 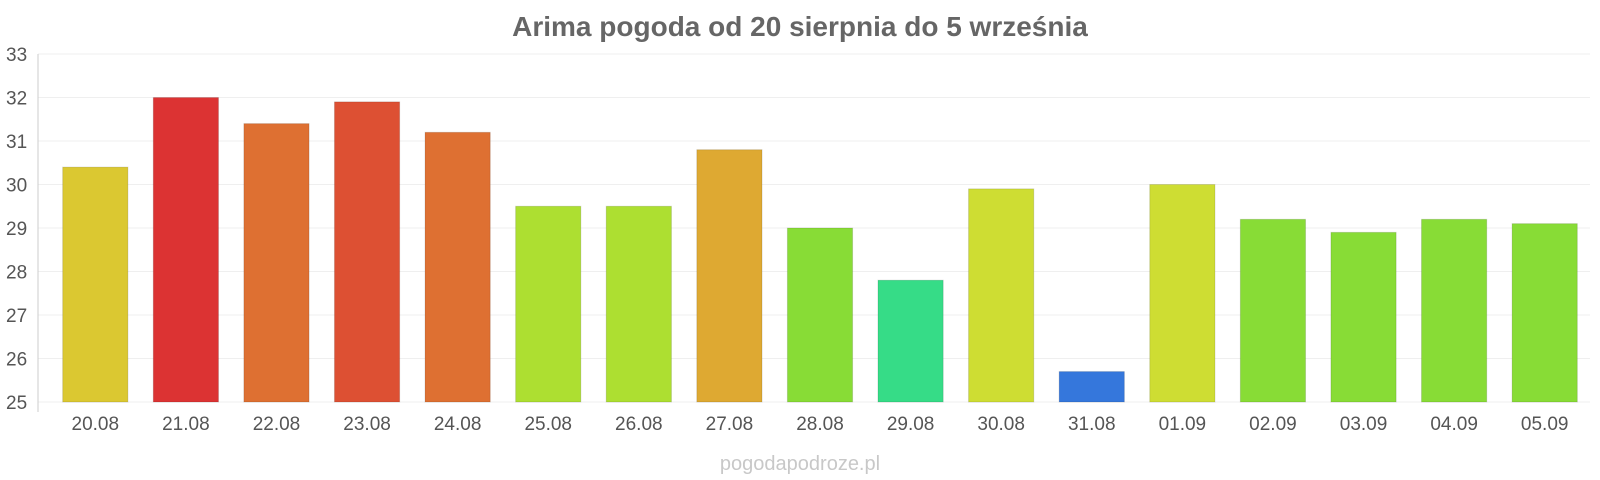 What do you see at coordinates (16, 55) in the screenshot?
I see `y-tick-label: 33` at bounding box center [16, 55].